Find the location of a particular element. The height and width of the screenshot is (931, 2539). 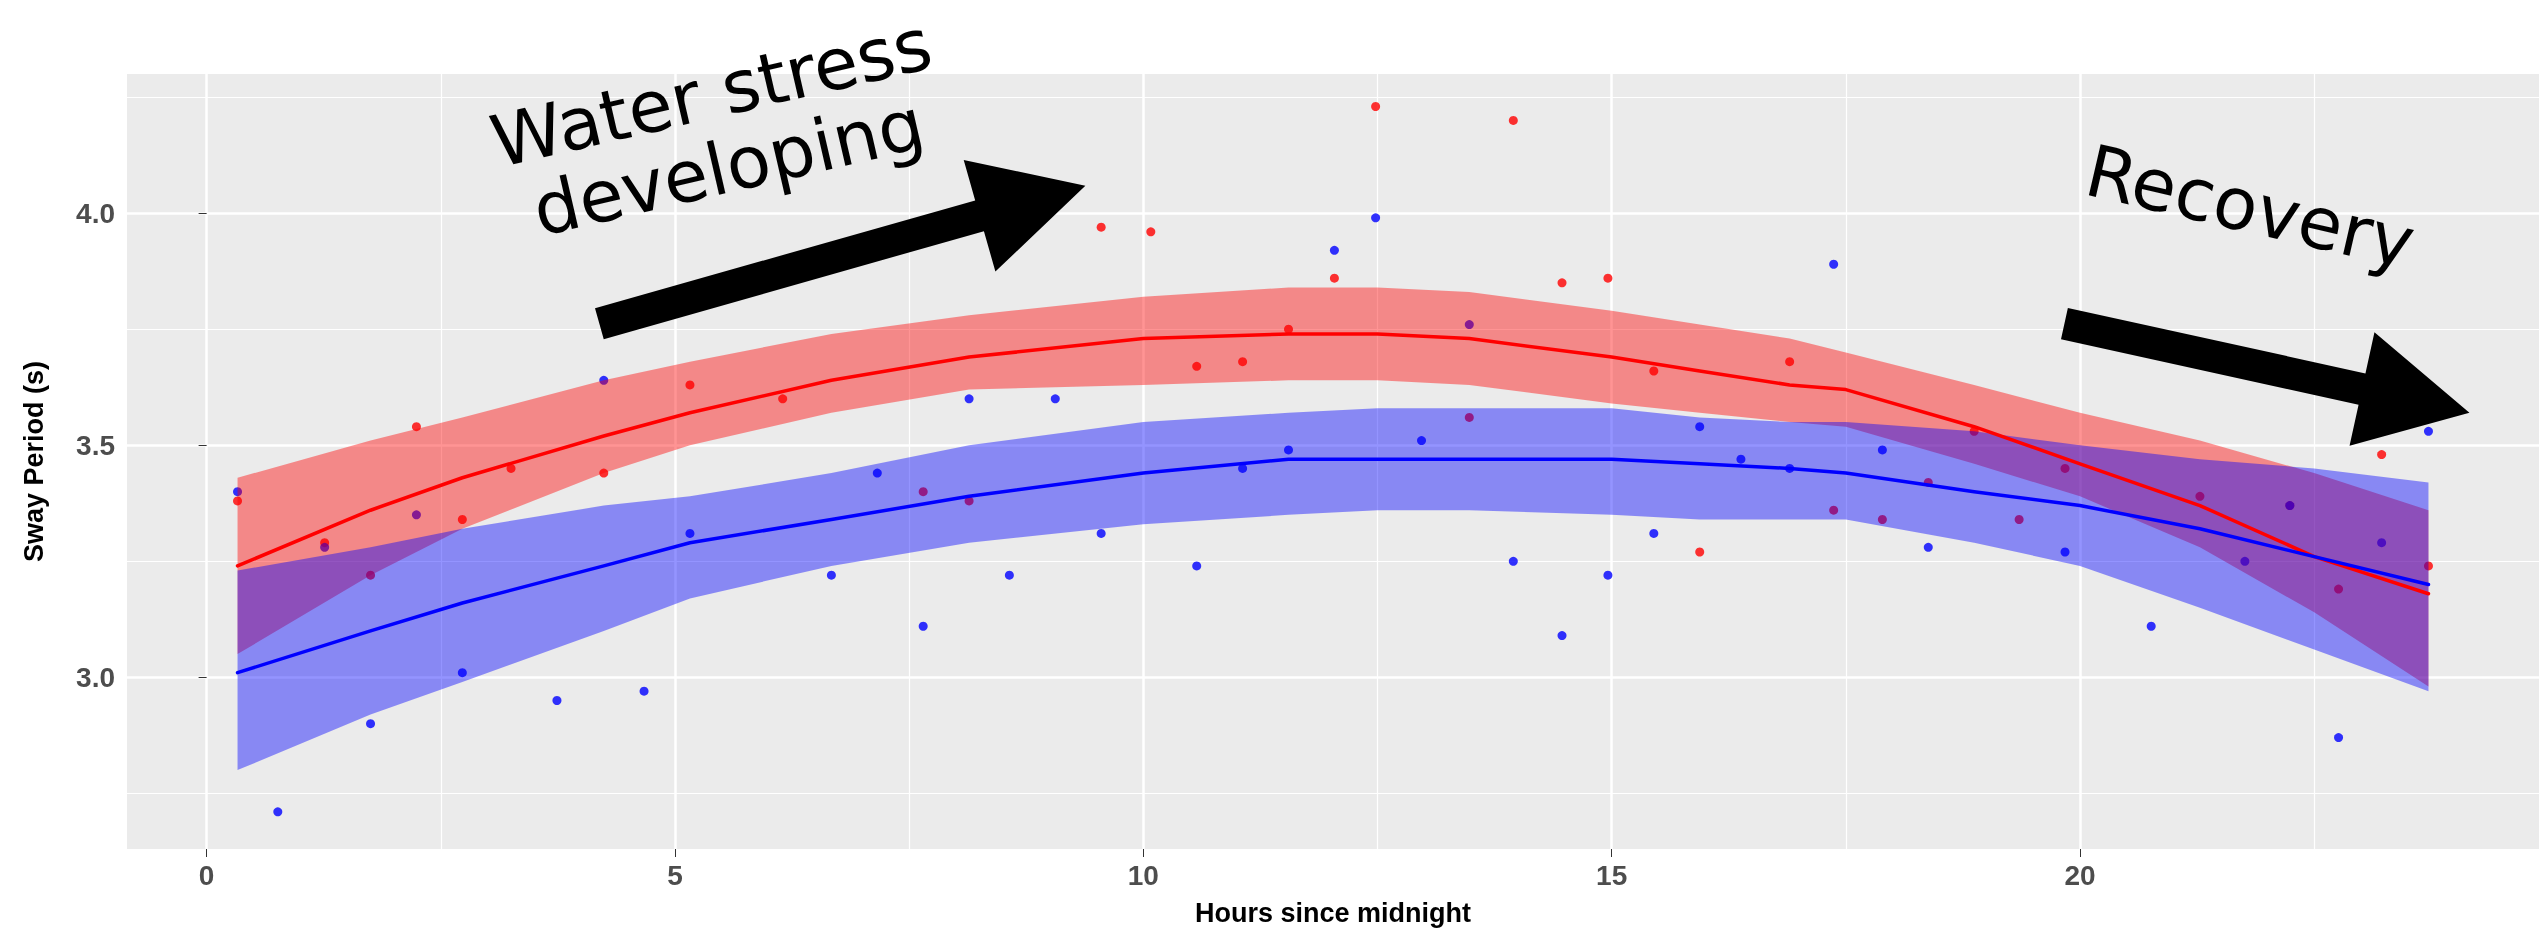

x-tick-label: 5 is located at coordinates (675, 875).